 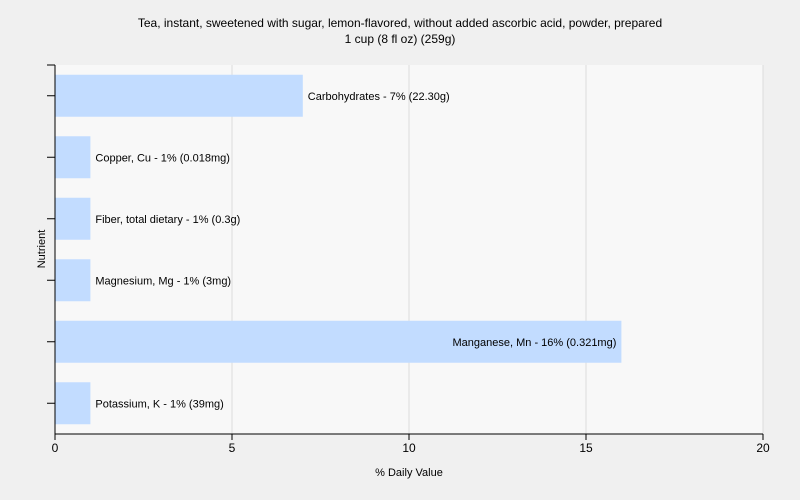 I want to click on y-axis-title: Nutrient, so click(x=42, y=249).